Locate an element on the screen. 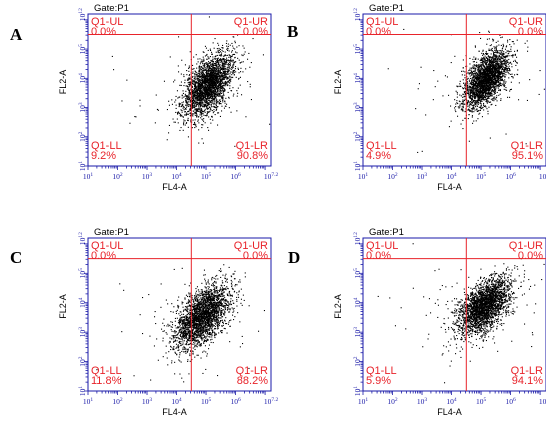 The height and width of the screenshot is (428, 546). event-dots is located at coordinates (466, 90).